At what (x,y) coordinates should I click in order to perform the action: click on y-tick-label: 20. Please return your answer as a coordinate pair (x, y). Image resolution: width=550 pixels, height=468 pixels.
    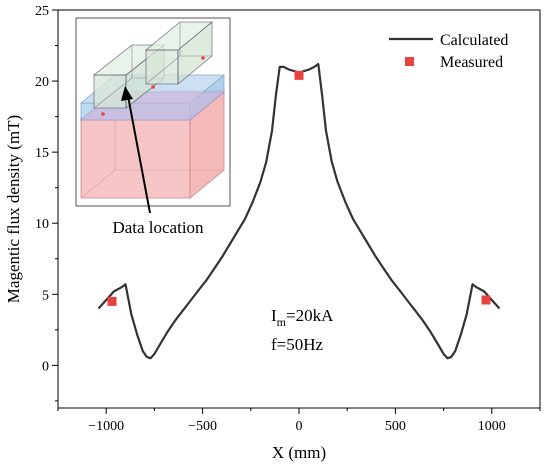
    Looking at the image, I should click on (42, 82).